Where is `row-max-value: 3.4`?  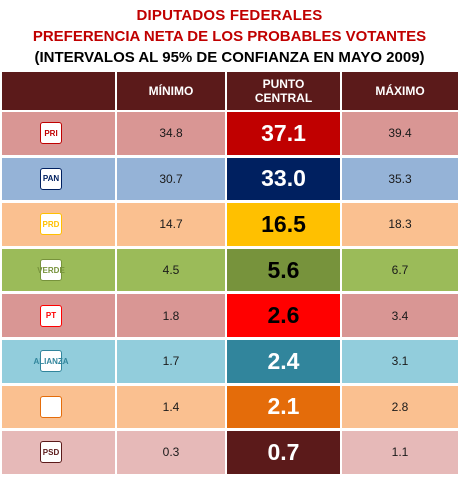
row-max-value: 3.4 is located at coordinates (400, 317).